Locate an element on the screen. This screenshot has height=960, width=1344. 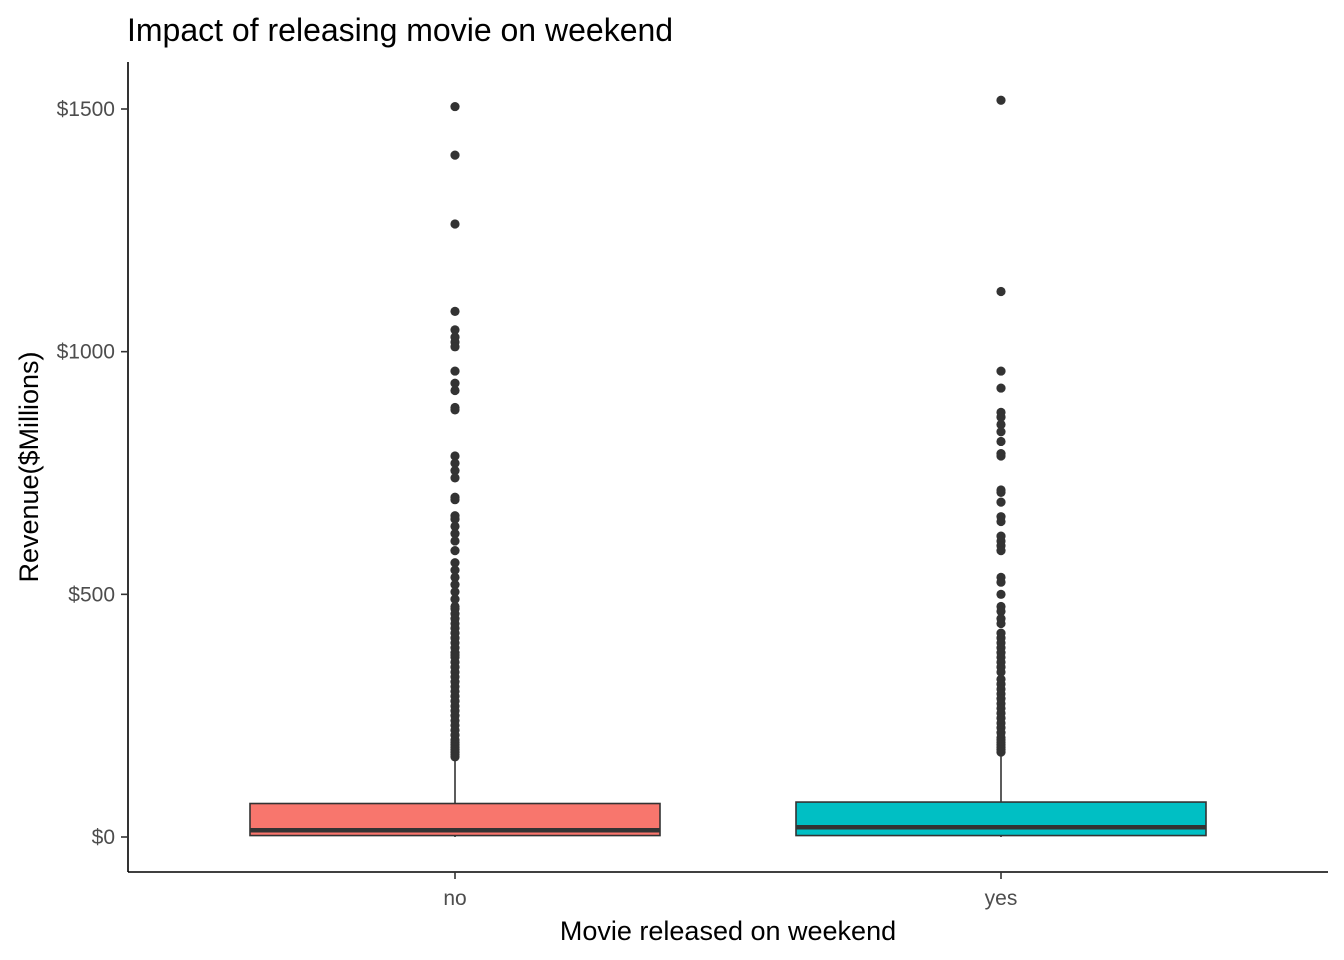
y-tick-label: $1000 is located at coordinates (86, 352).